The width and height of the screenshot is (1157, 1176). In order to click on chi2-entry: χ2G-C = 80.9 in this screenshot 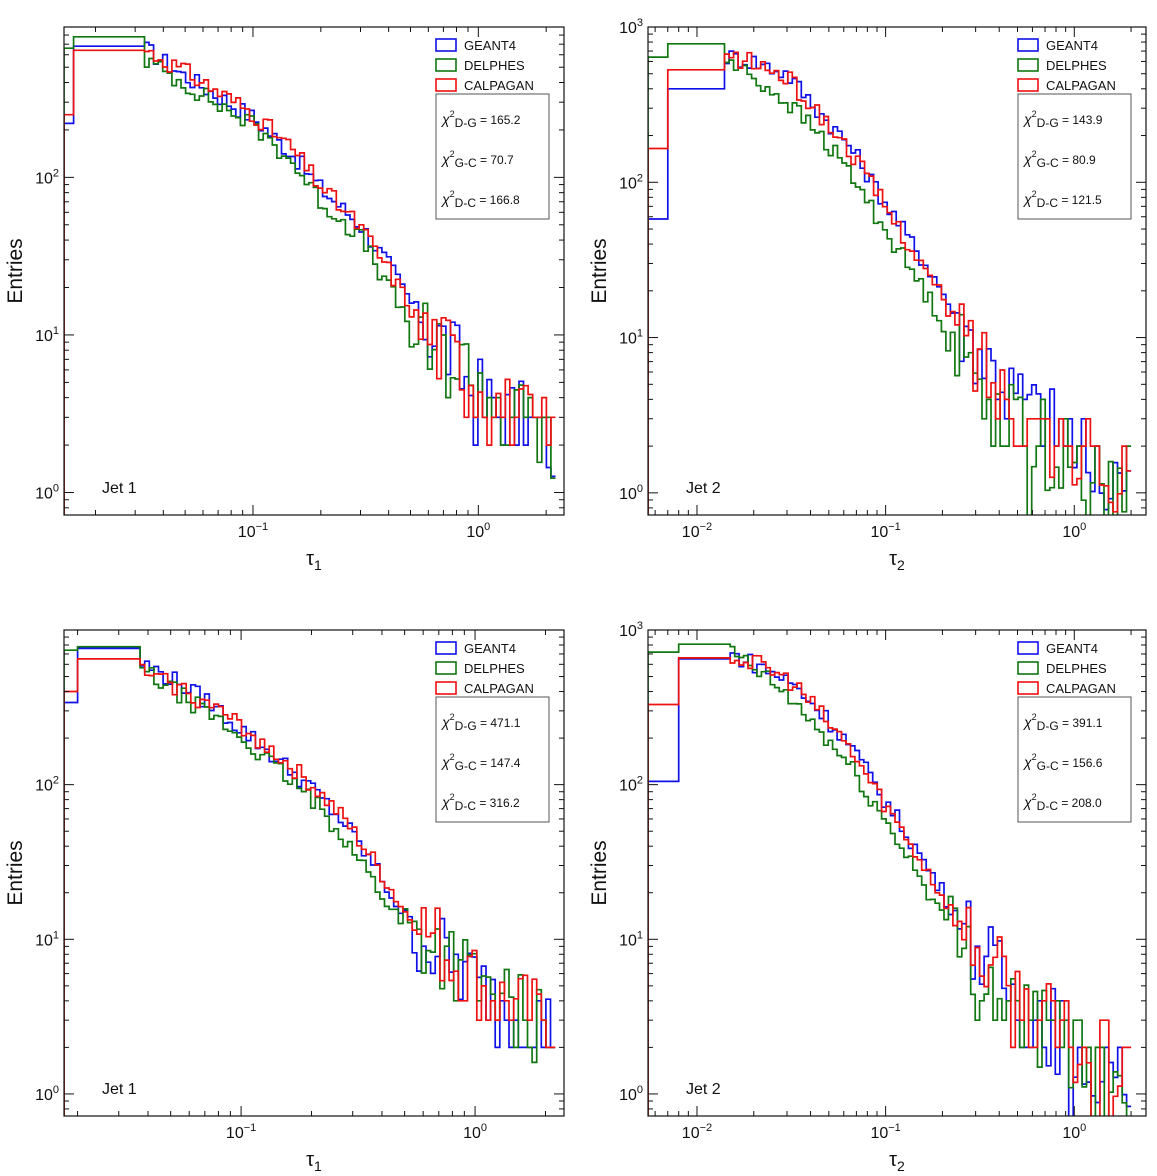, I will do `click(1059, 159)`.